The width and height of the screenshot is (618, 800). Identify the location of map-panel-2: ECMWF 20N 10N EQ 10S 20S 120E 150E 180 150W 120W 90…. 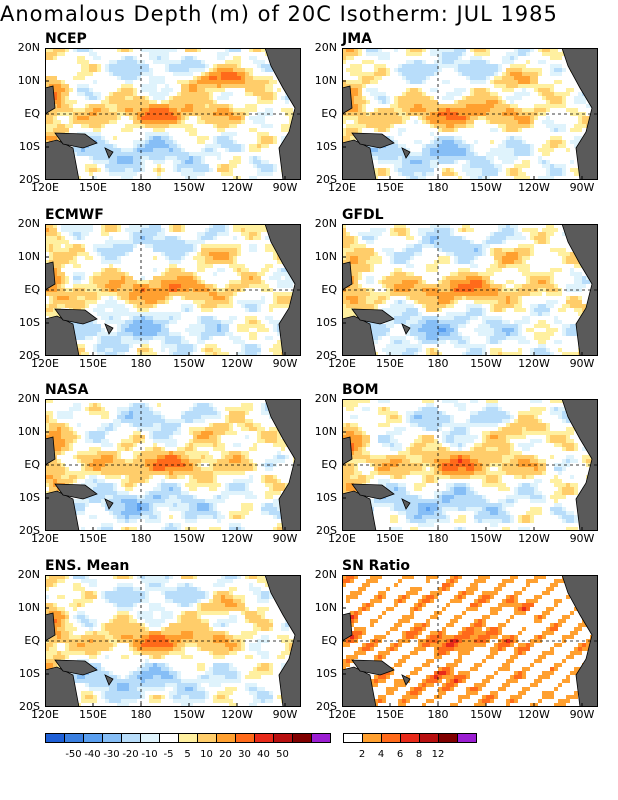
(153, 293).